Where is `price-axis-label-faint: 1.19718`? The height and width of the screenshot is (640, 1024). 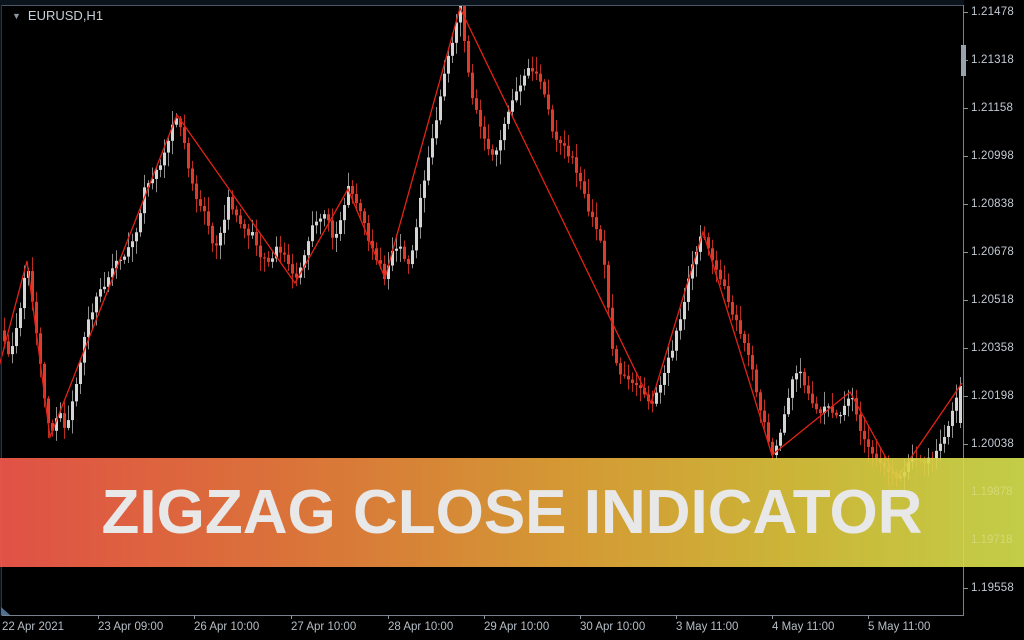 price-axis-label-faint: 1.19718 is located at coordinates (992, 540).